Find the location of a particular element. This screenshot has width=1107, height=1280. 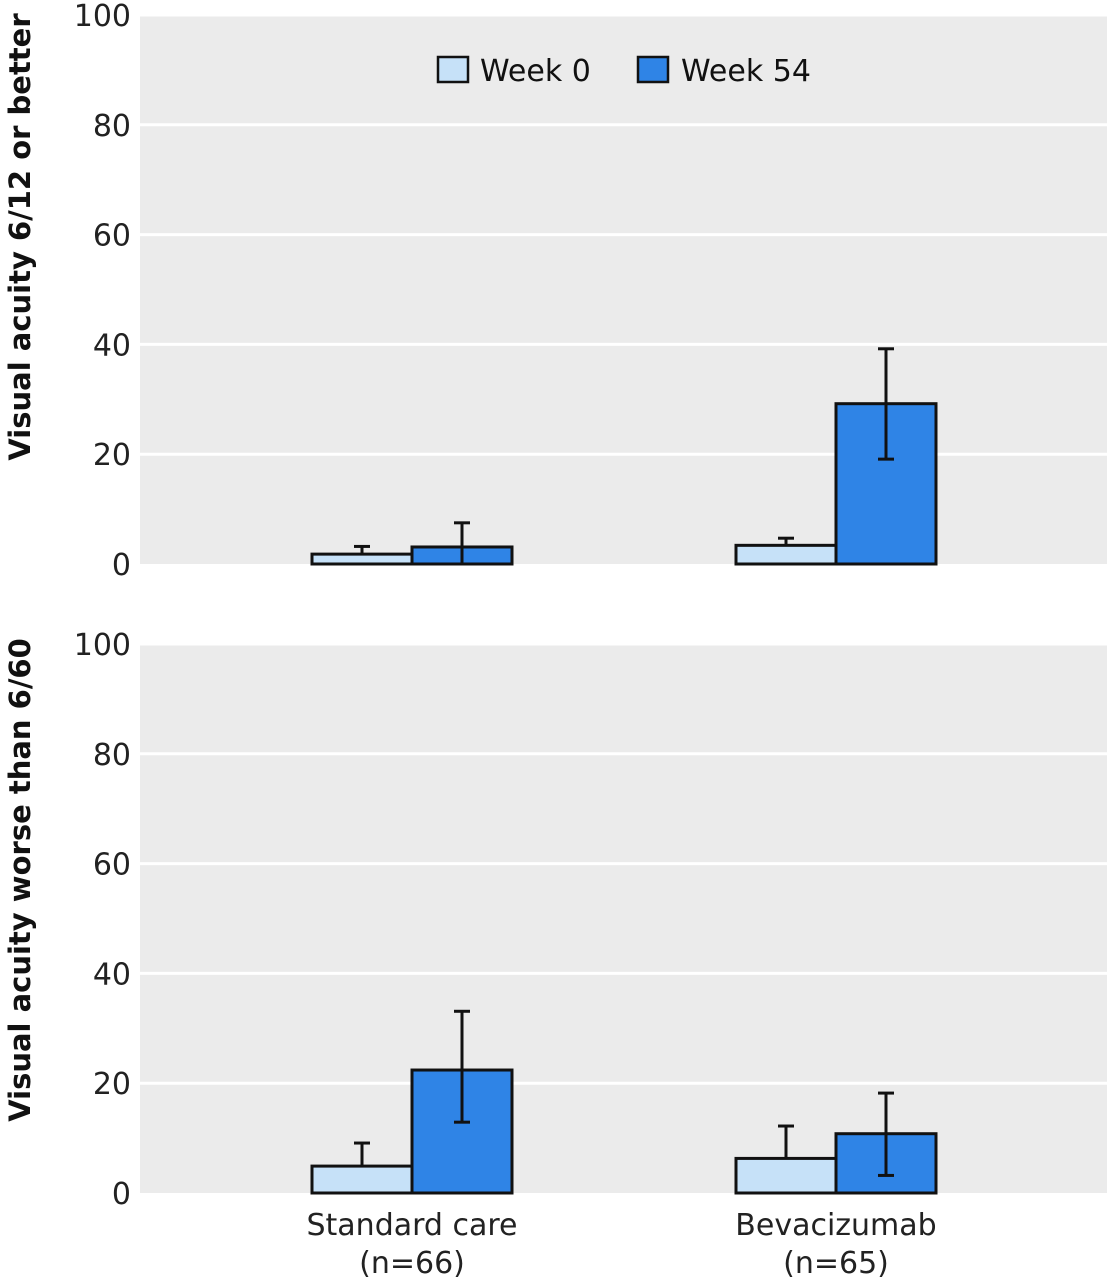

x-category-labels: Standard care (n=66) Bevacizumab (n=65) is located at coordinates (621, 1244).